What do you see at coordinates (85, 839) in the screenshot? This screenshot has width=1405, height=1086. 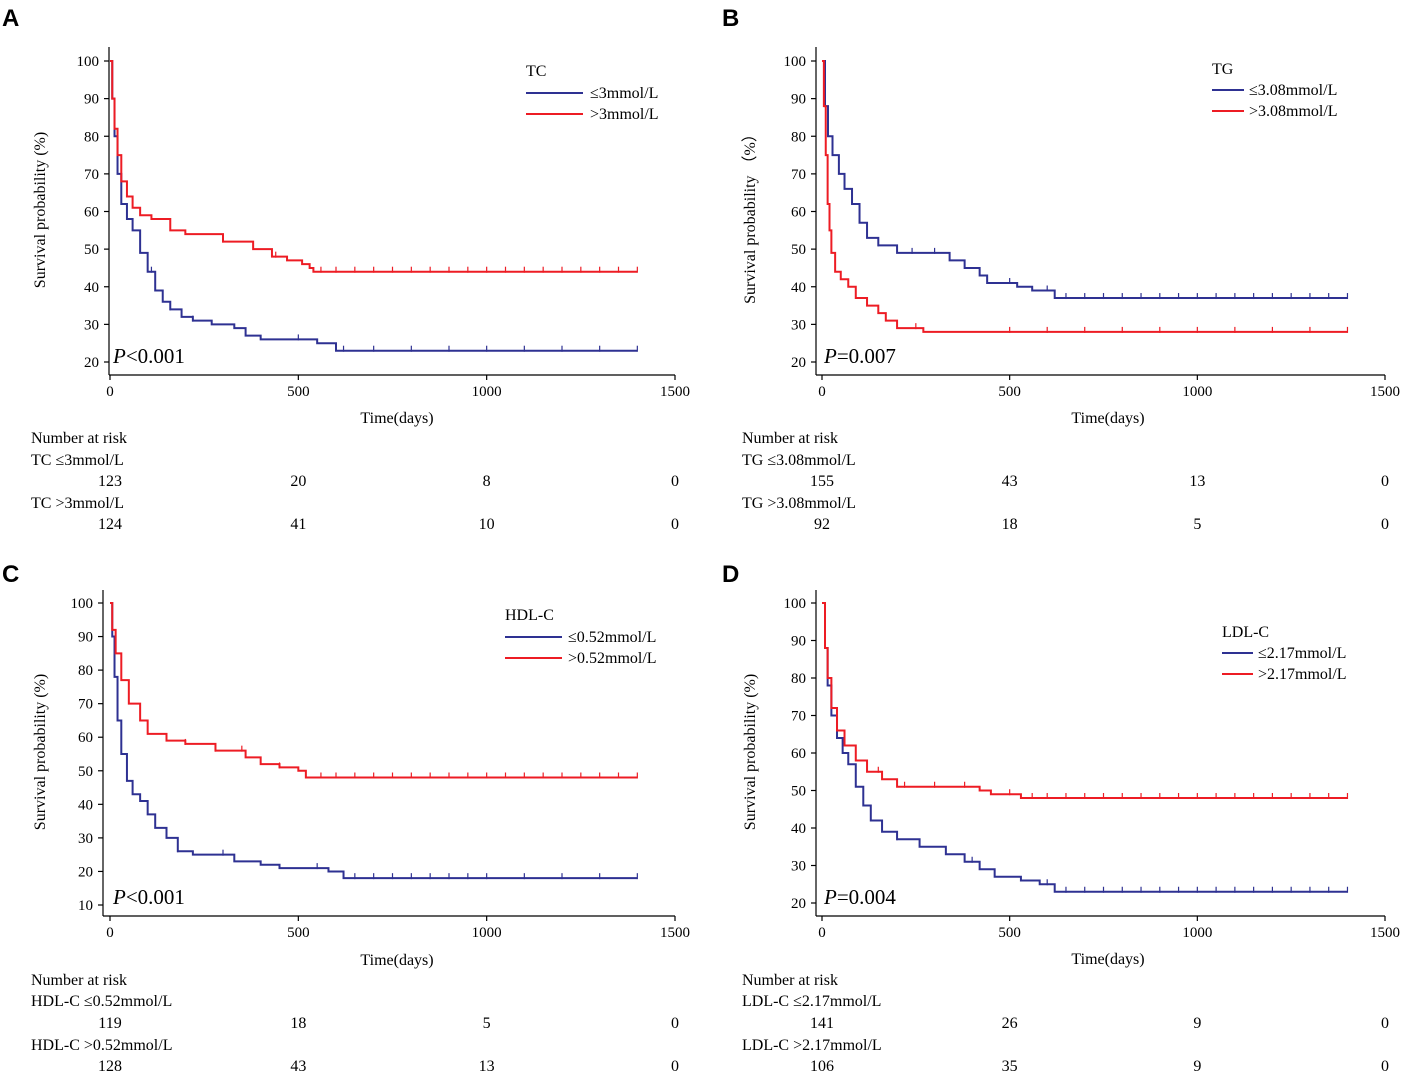 I see `panel-c-y-tick-label: 30` at bounding box center [85, 839].